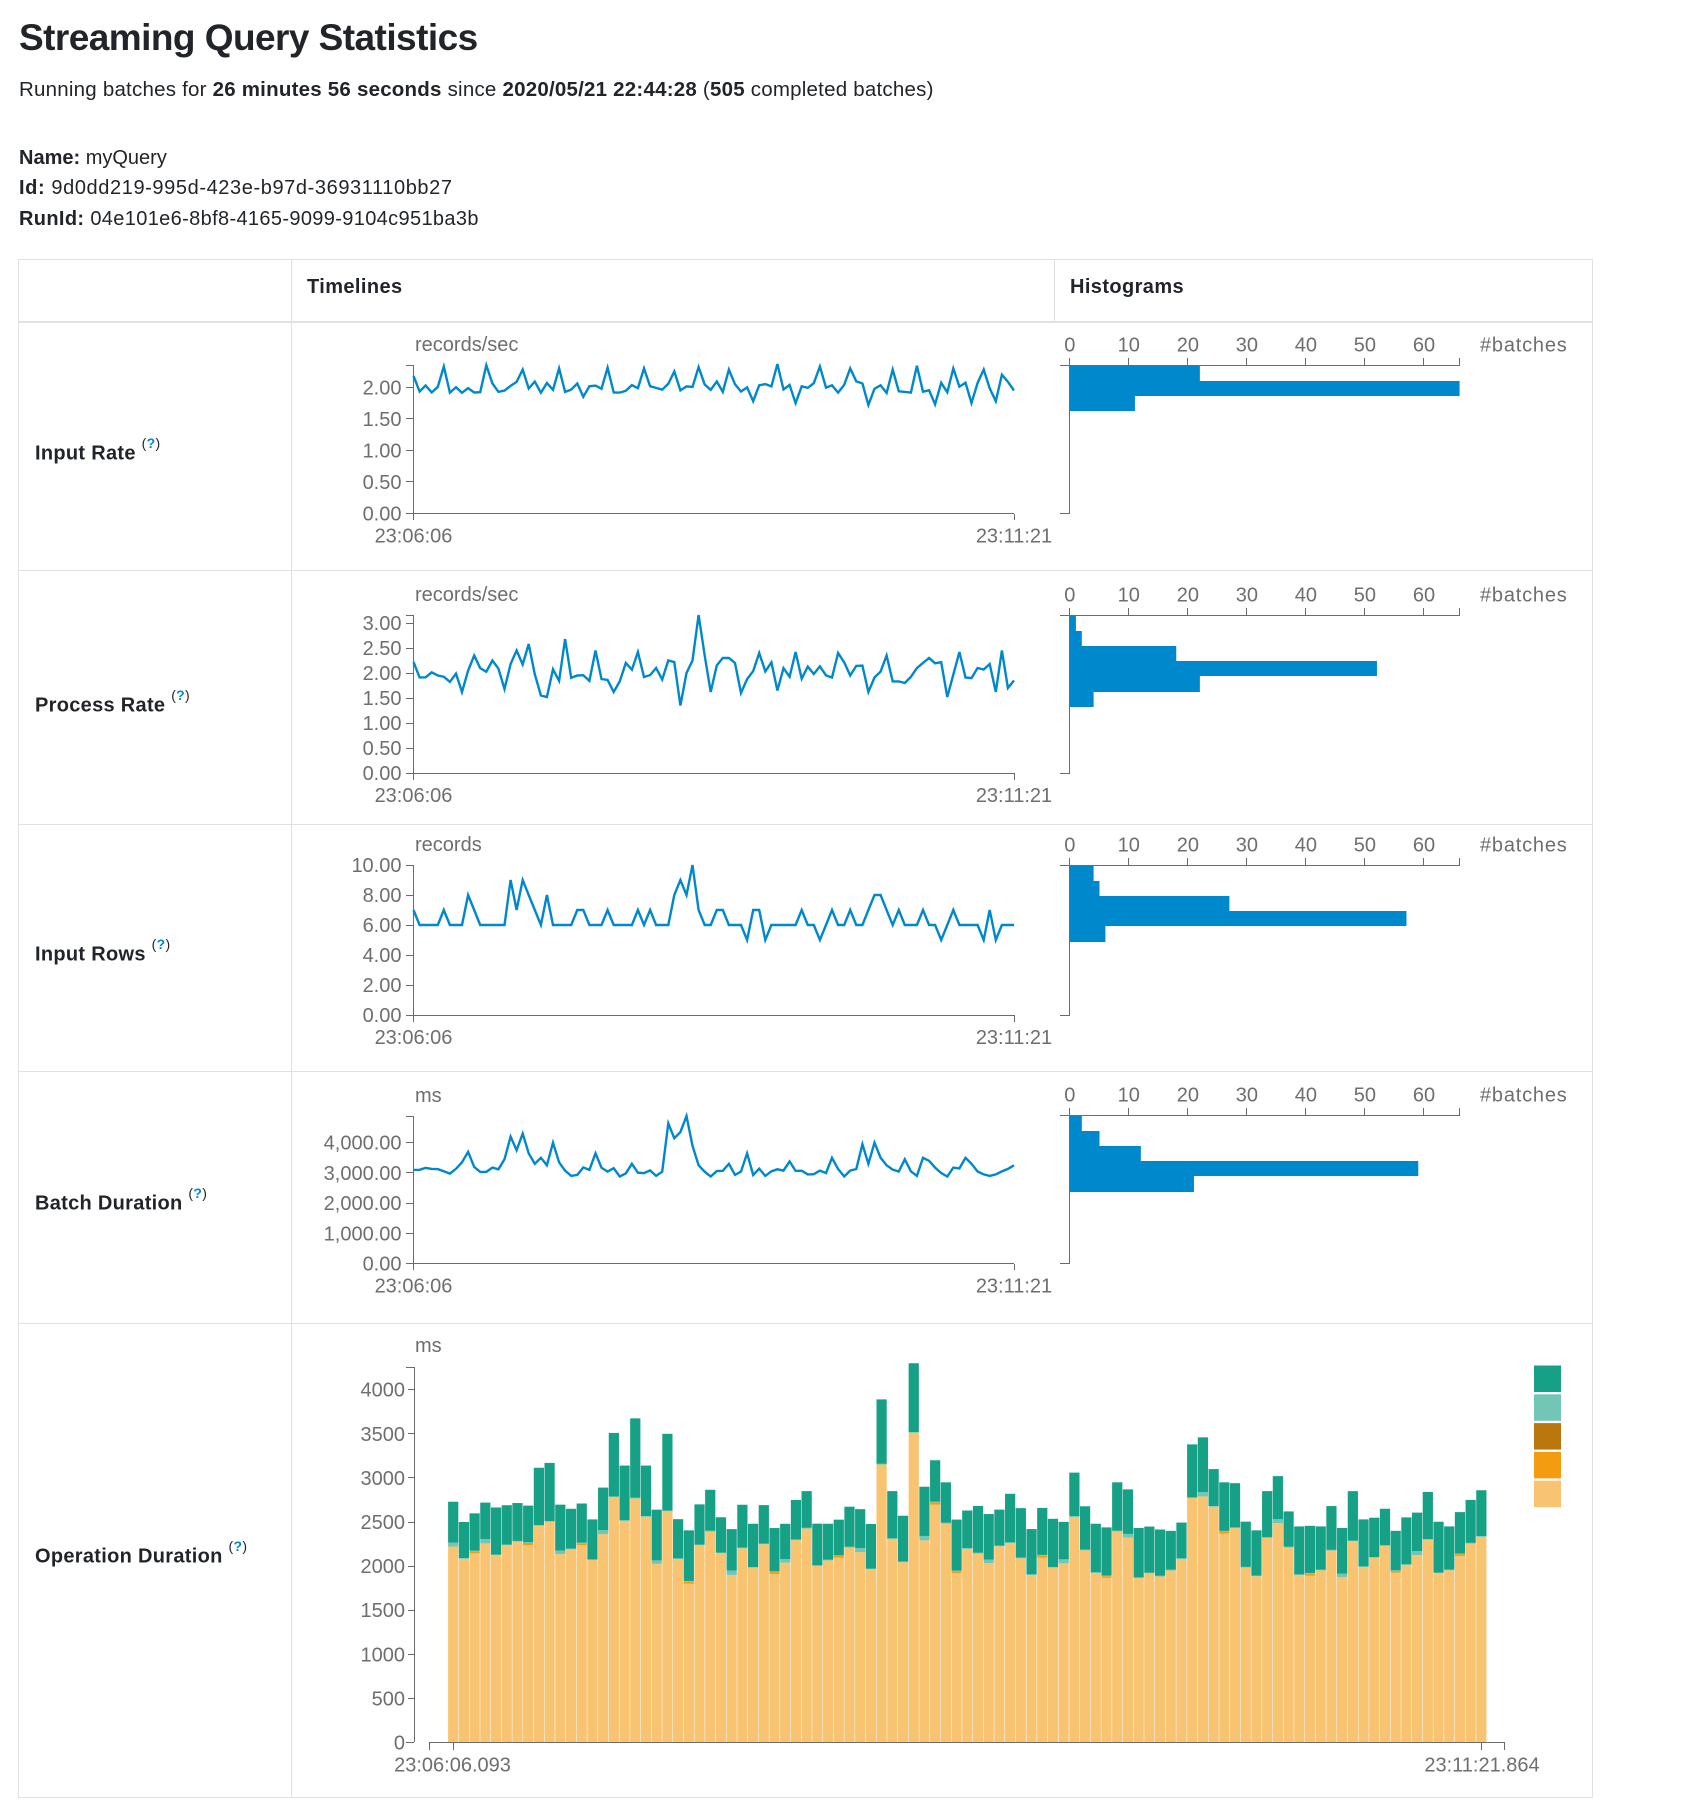 Image resolution: width=1693 pixels, height=1820 pixels. Describe the element at coordinates (452, 1766) in the screenshot. I see `svg-text: 23:06:06.093` at that location.